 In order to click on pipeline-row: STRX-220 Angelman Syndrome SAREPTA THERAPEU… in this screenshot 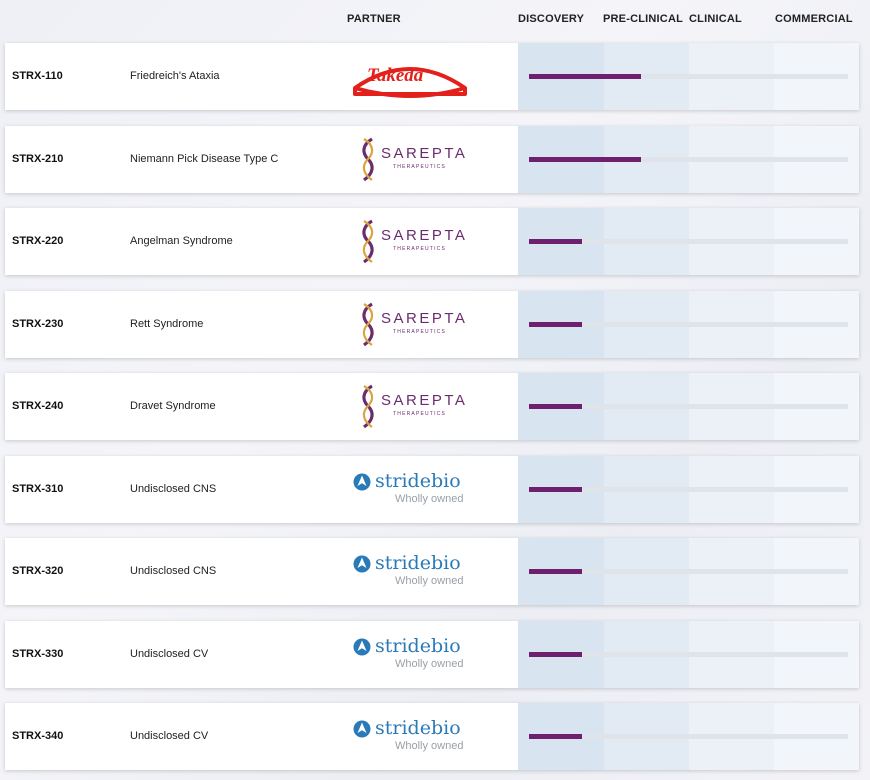, I will do `click(432, 241)`.